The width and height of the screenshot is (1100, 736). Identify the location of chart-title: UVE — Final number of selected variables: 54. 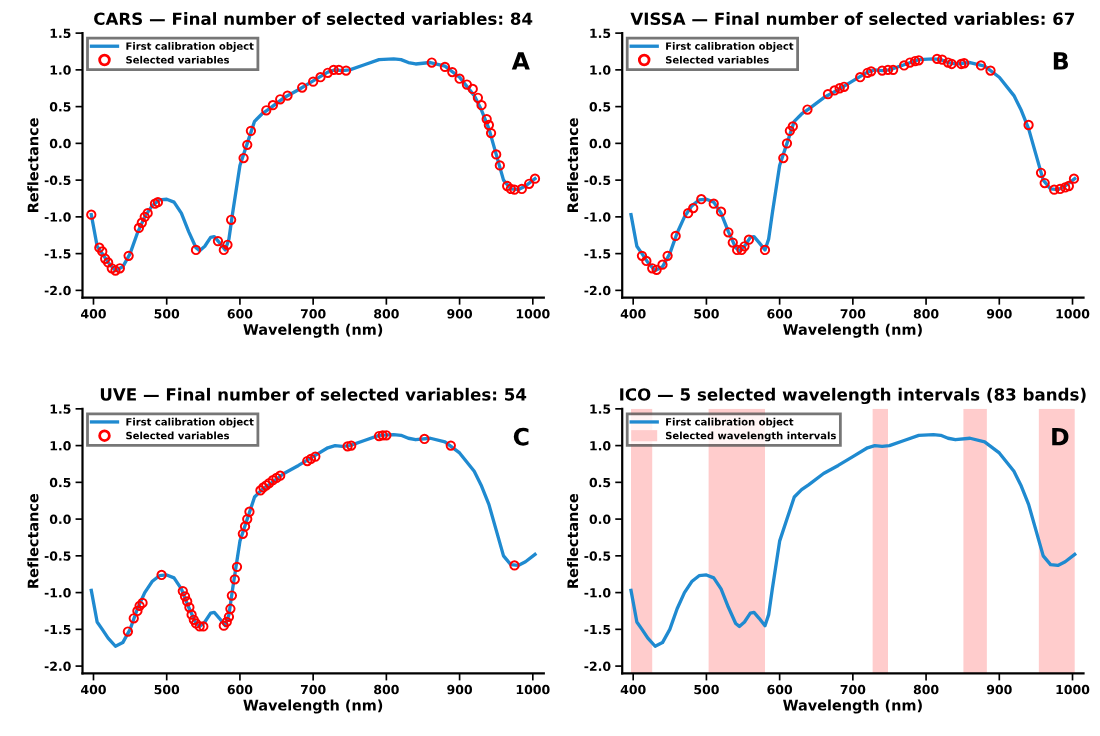
(313, 394).